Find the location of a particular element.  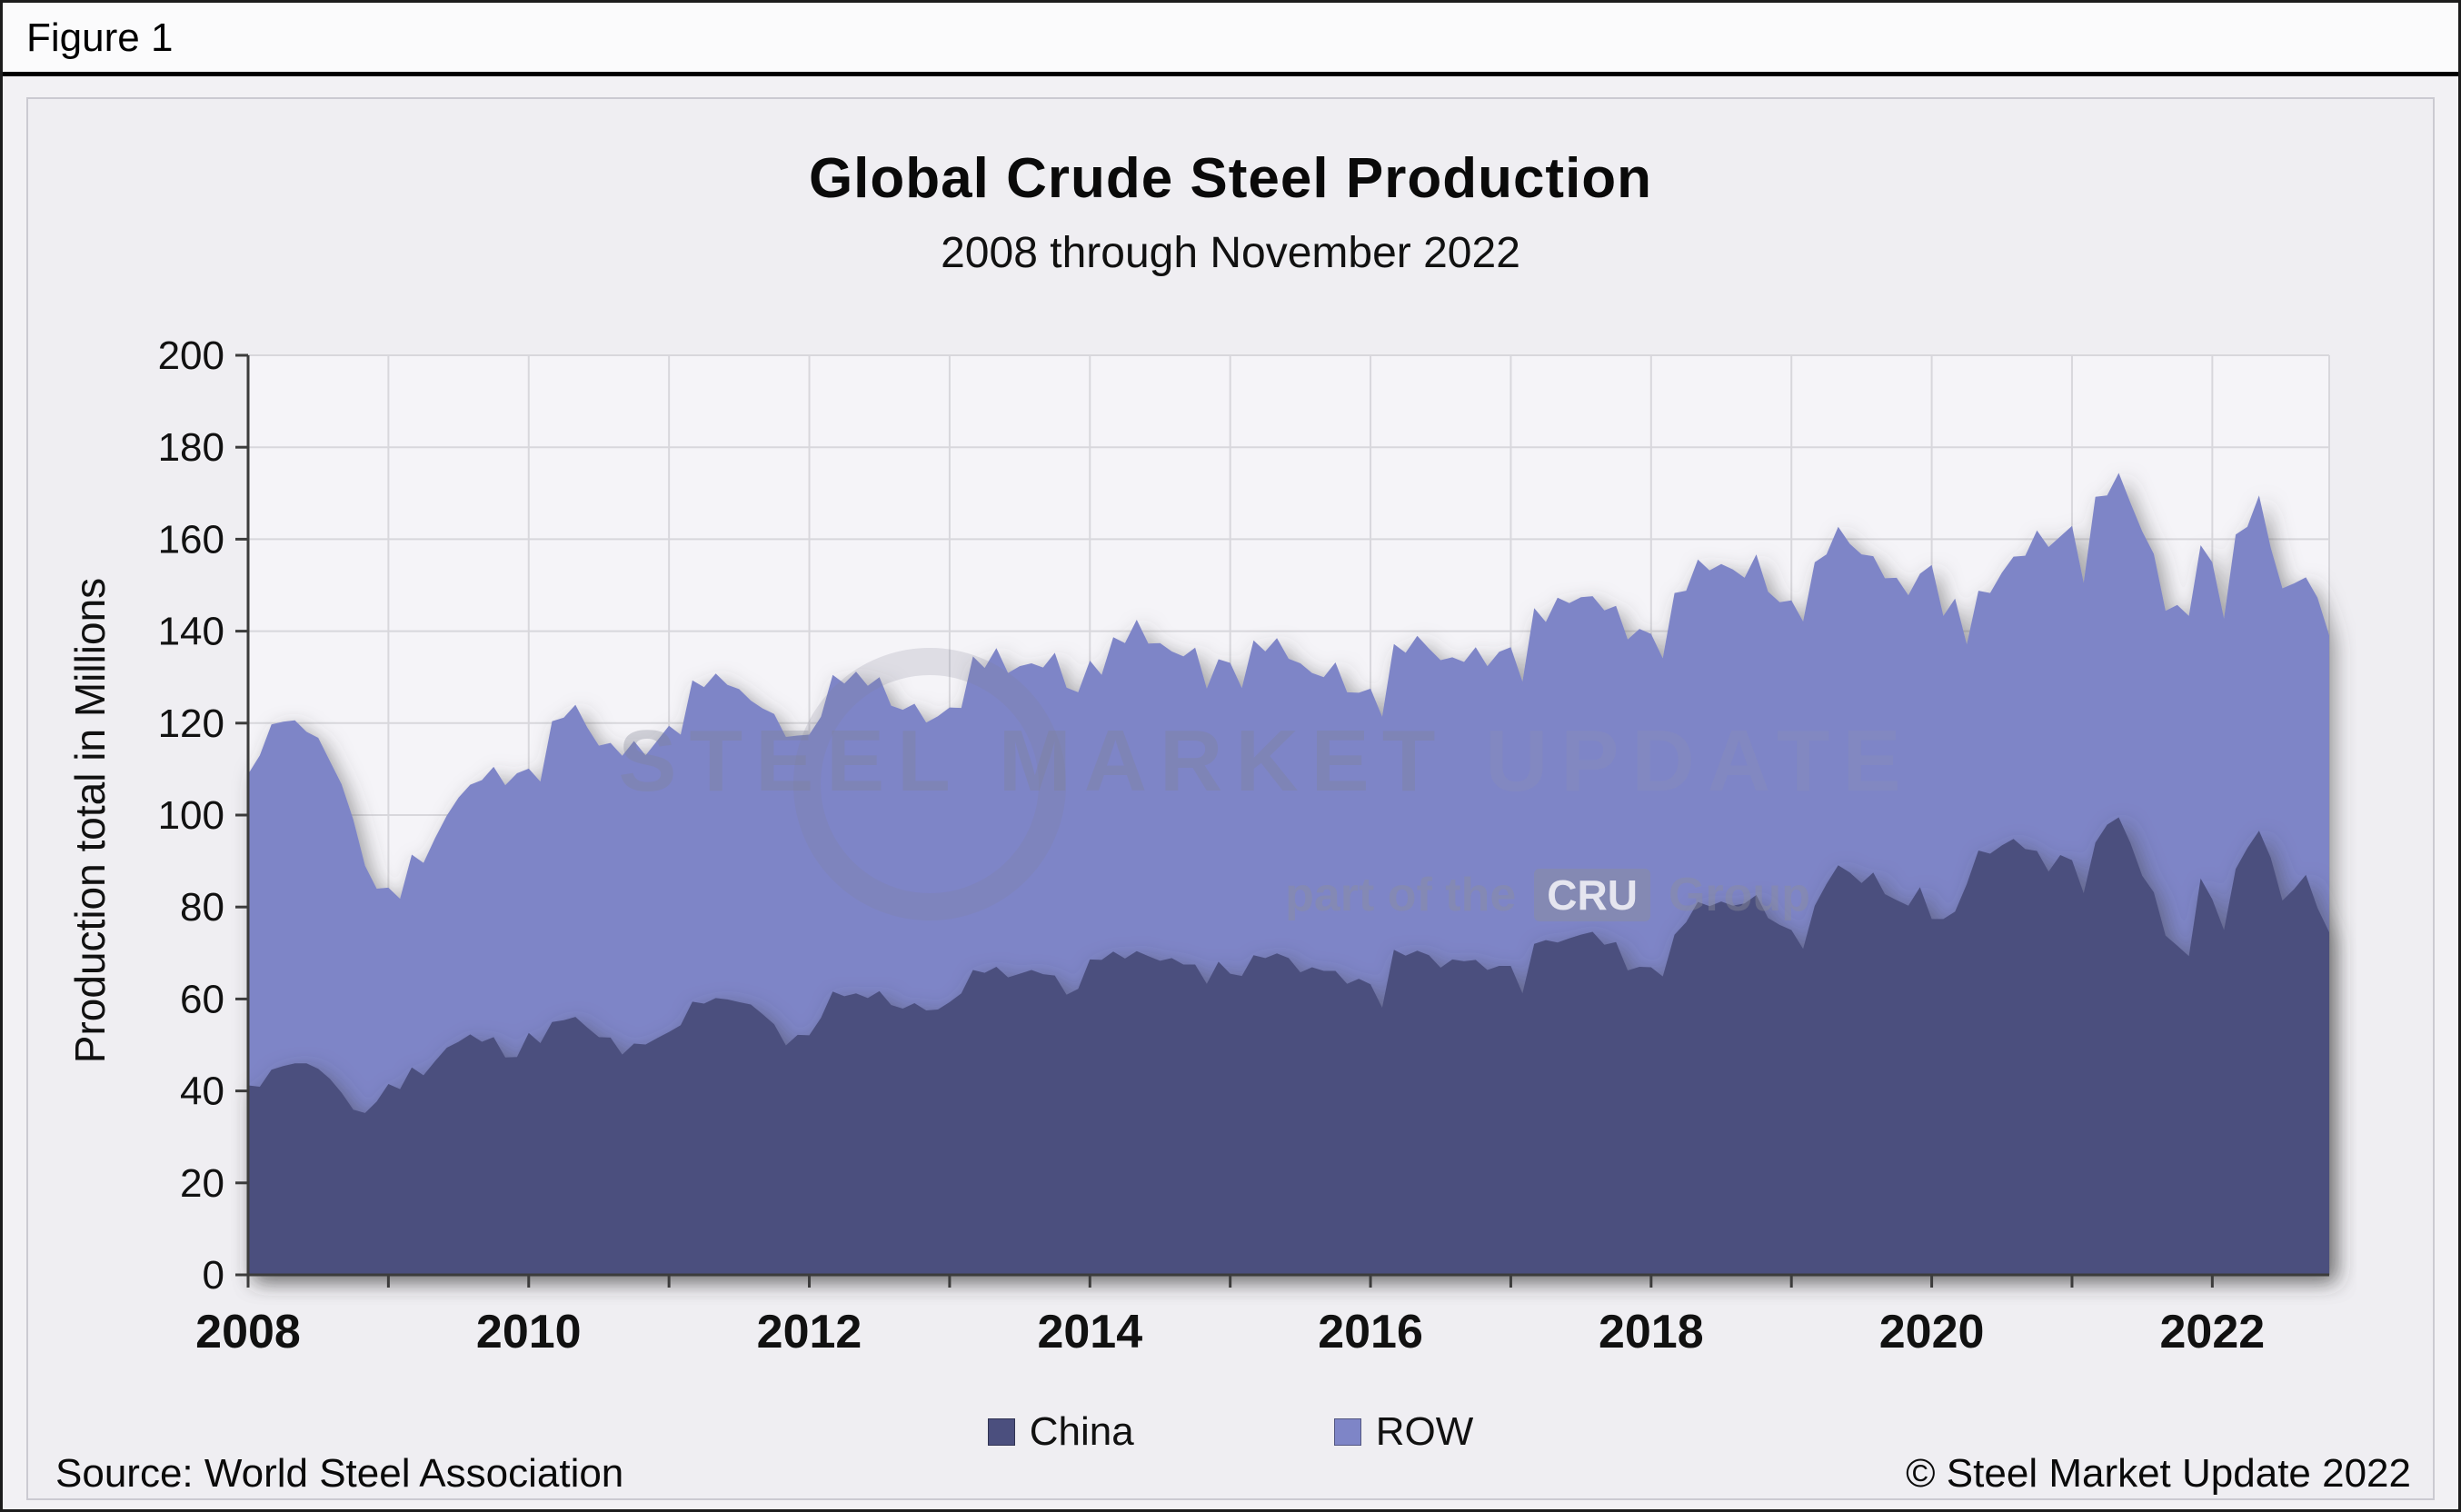

figure-header: Figure 1 is located at coordinates (1230, 39).